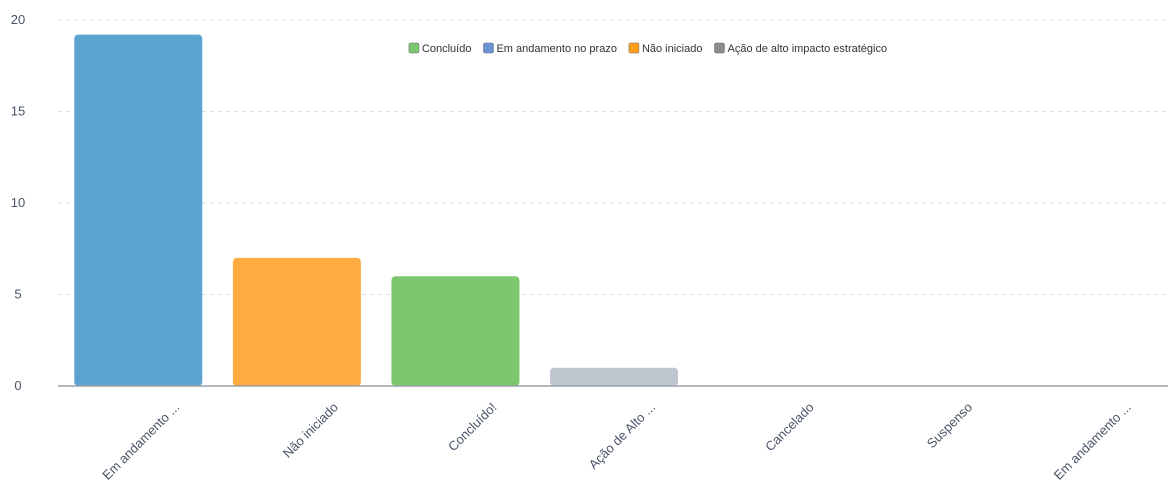 This screenshot has width=1172, height=482. I want to click on legend-label: Ação de alto impacto estratégico, so click(807, 49).